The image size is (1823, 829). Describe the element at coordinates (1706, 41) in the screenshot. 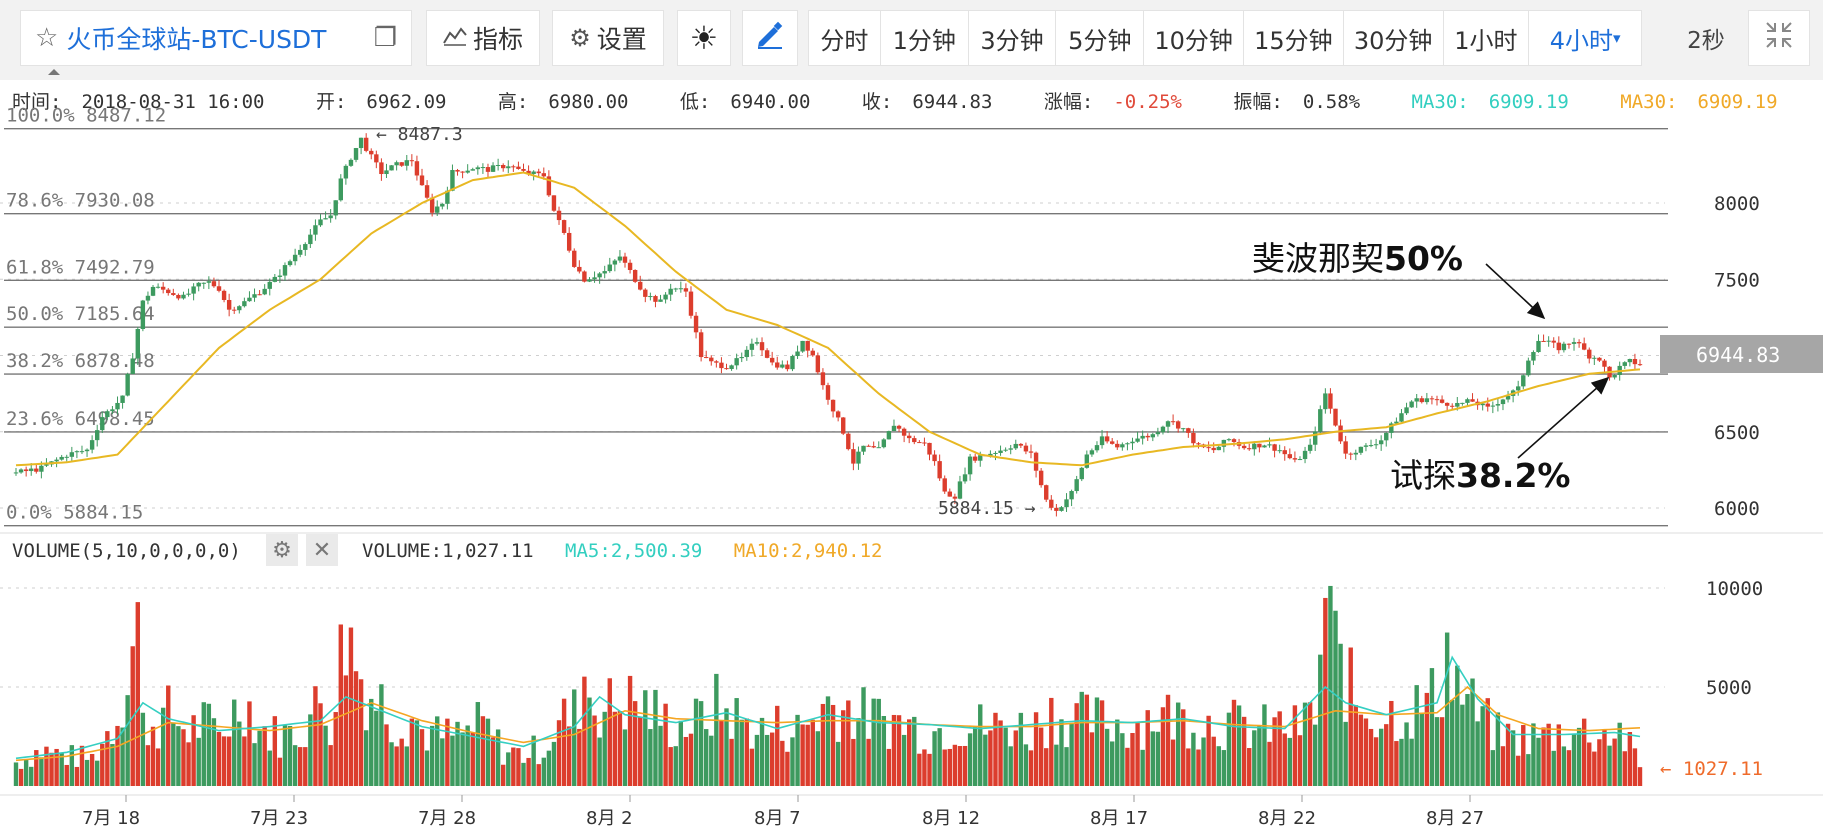

I see `refresh-rate: 2秒` at that location.